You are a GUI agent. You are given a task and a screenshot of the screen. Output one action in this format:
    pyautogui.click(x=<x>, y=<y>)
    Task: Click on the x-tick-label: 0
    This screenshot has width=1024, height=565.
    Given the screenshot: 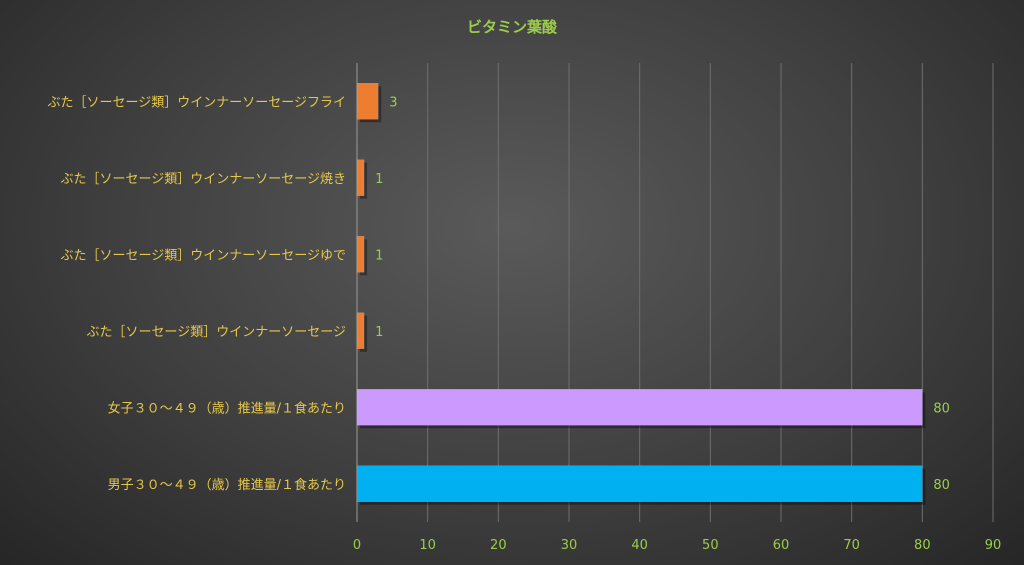 What is the action you would take?
    pyautogui.click(x=357, y=545)
    